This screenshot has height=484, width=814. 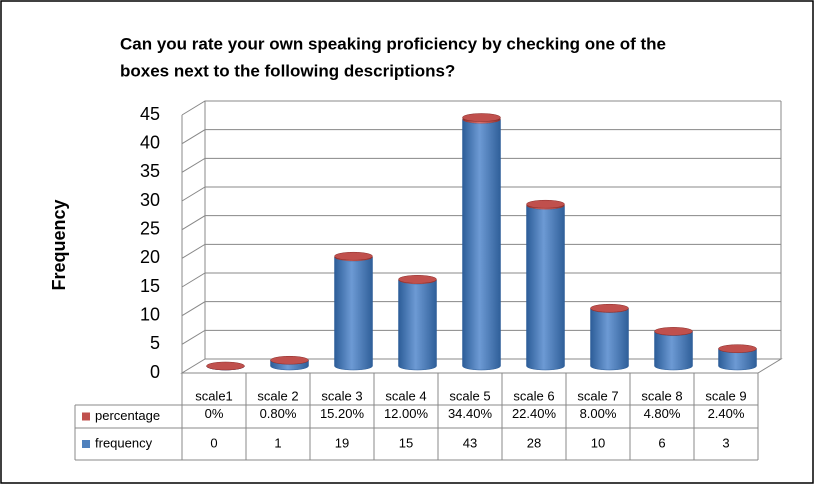 What do you see at coordinates (150, 171) in the screenshot?
I see `y-tick-label: 35` at bounding box center [150, 171].